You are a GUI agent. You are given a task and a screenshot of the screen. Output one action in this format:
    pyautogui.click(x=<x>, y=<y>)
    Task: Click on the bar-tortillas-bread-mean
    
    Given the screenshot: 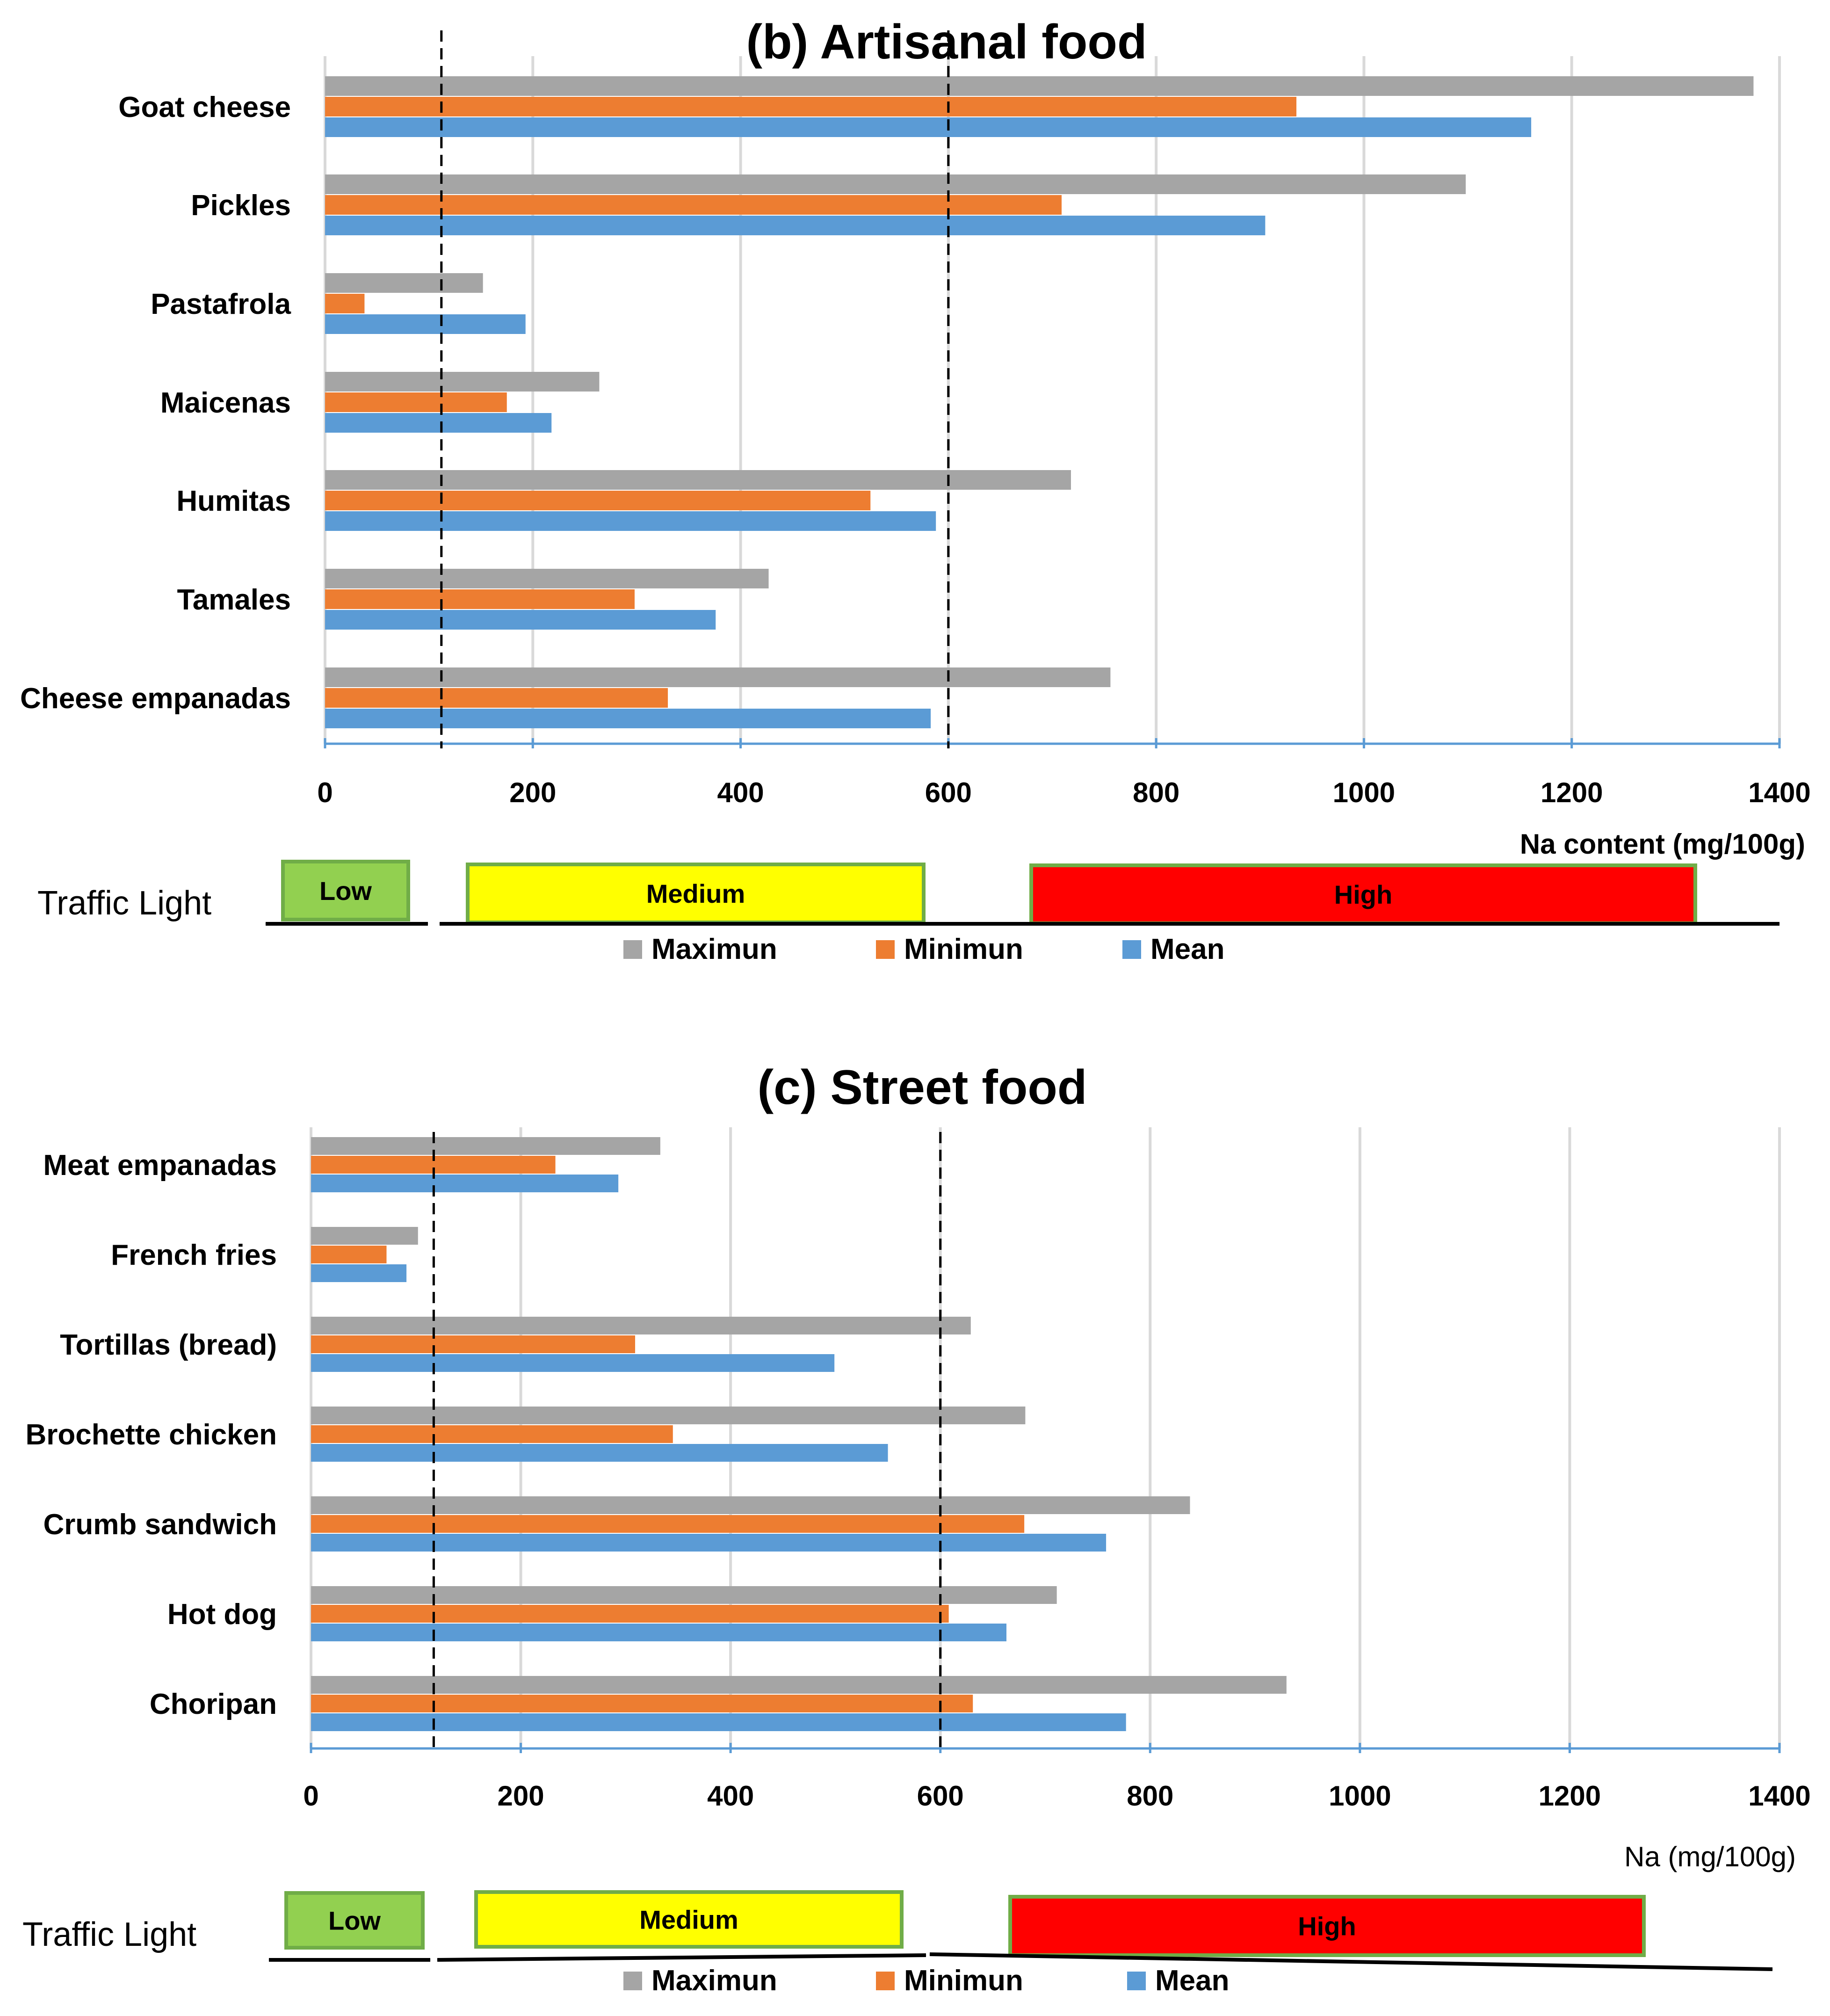 What is the action you would take?
    pyautogui.click(x=573, y=1363)
    